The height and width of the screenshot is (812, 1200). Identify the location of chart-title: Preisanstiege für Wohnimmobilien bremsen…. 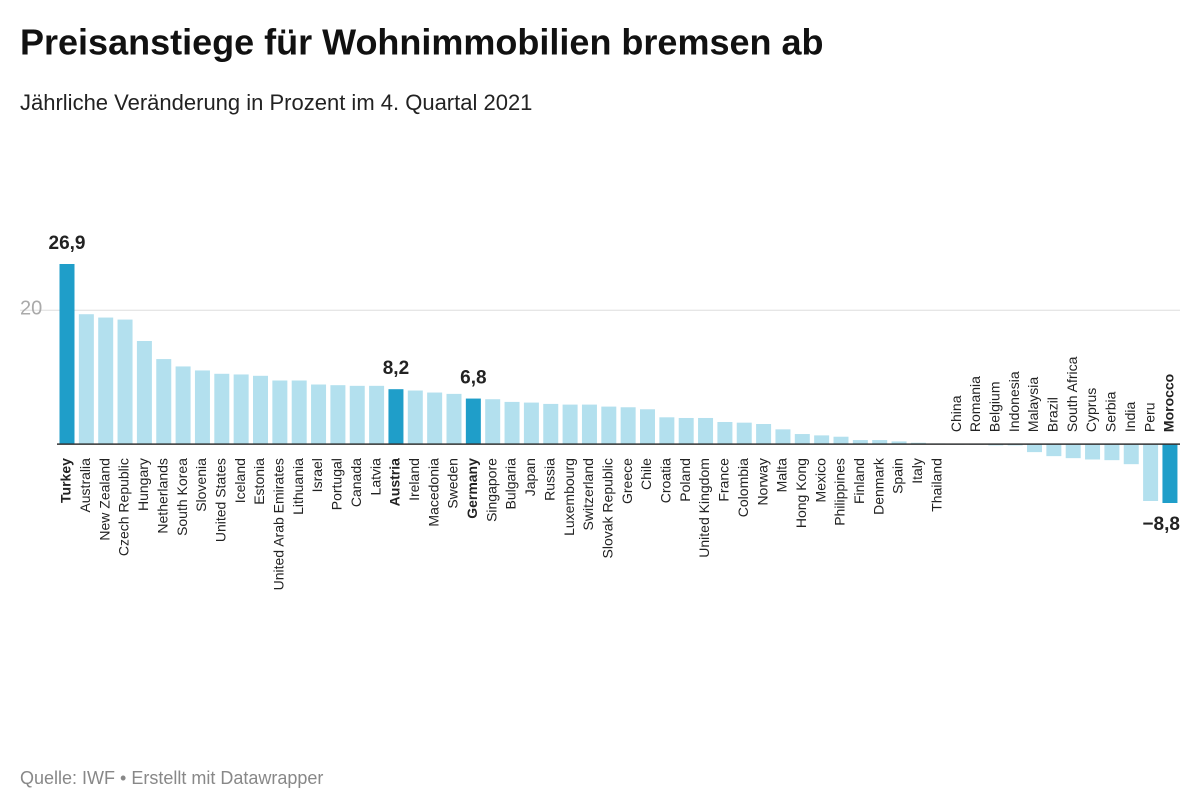
(422, 42).